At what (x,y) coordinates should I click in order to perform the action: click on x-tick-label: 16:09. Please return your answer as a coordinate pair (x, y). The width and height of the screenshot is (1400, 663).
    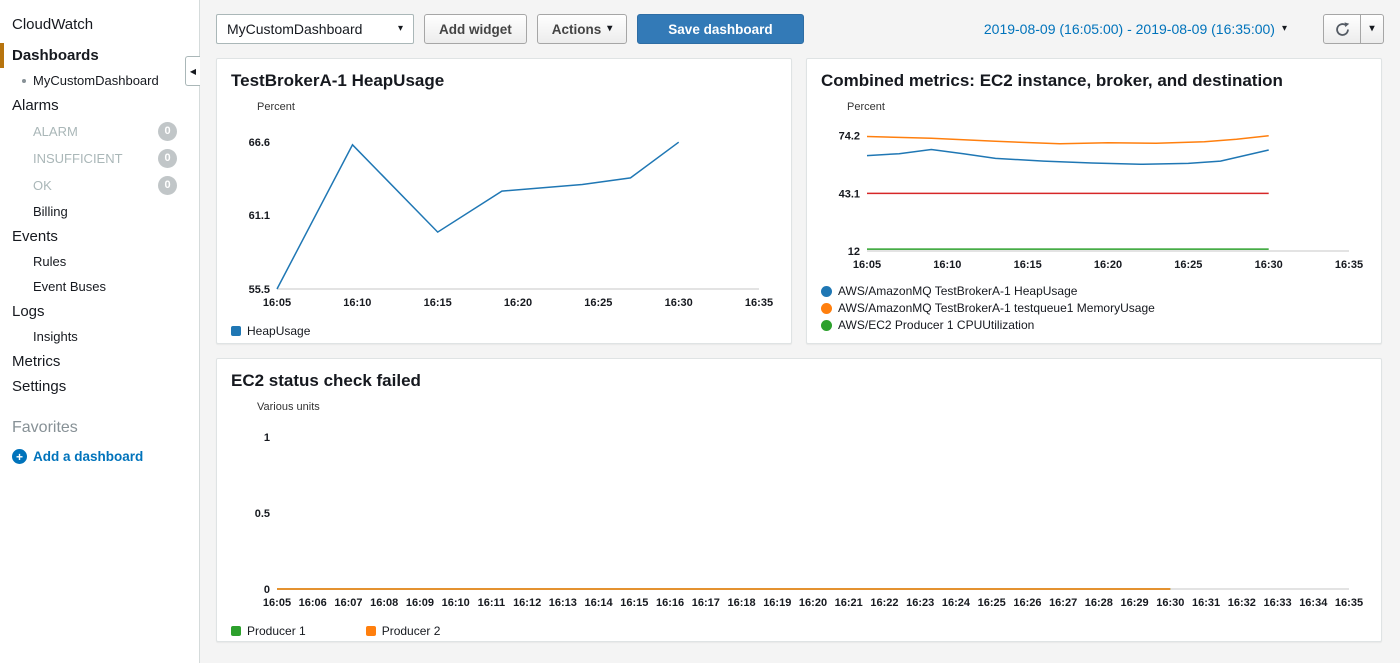
    Looking at the image, I should click on (420, 603).